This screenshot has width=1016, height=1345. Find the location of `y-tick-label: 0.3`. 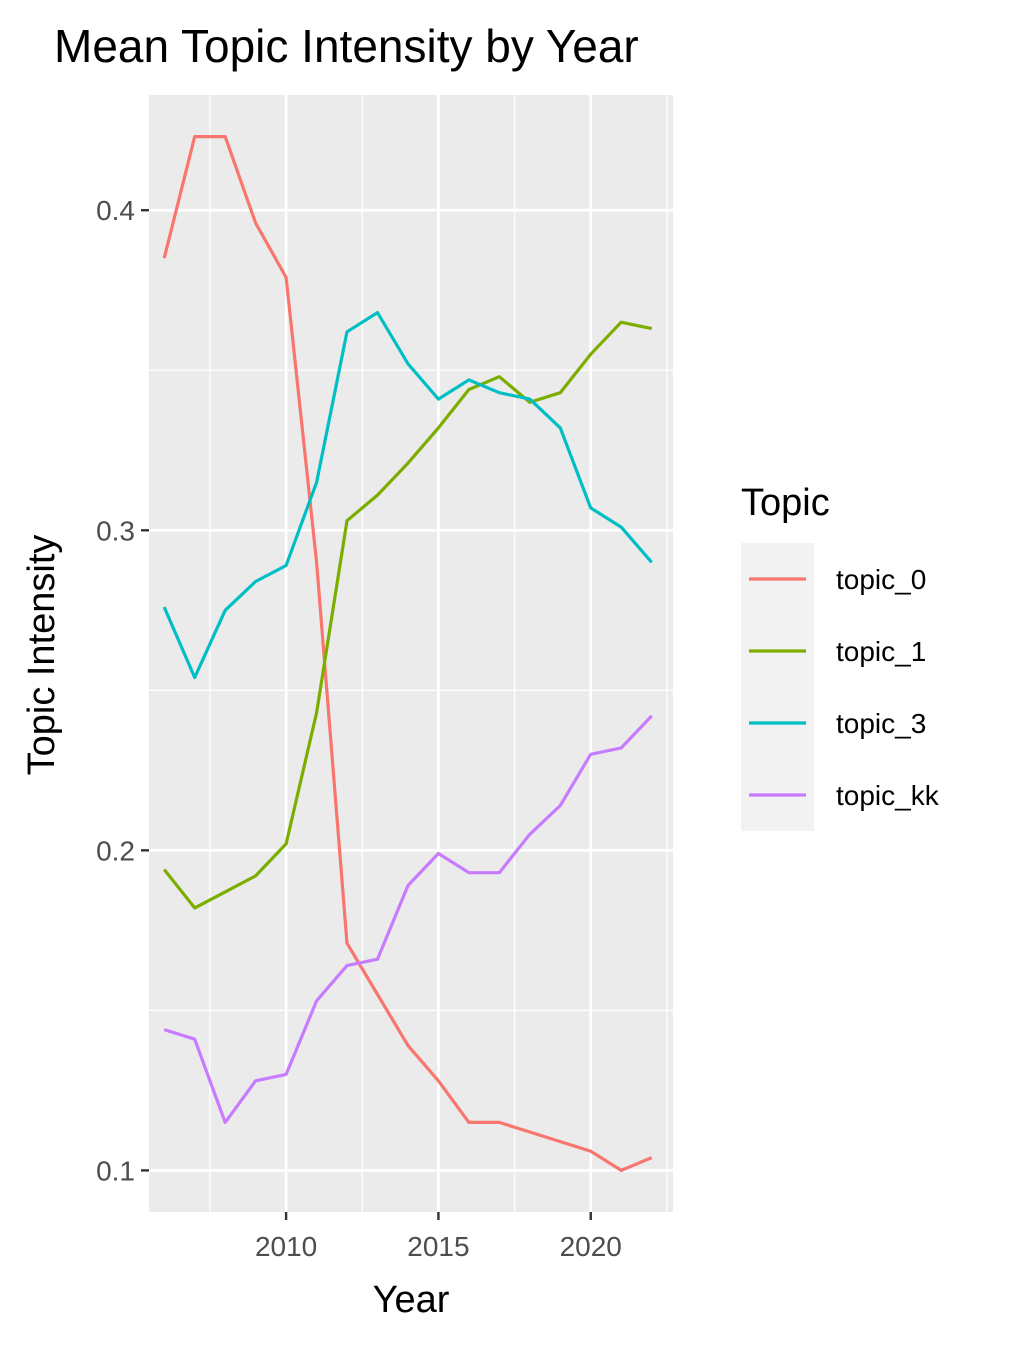

y-tick-label: 0.3 is located at coordinates (115, 530).